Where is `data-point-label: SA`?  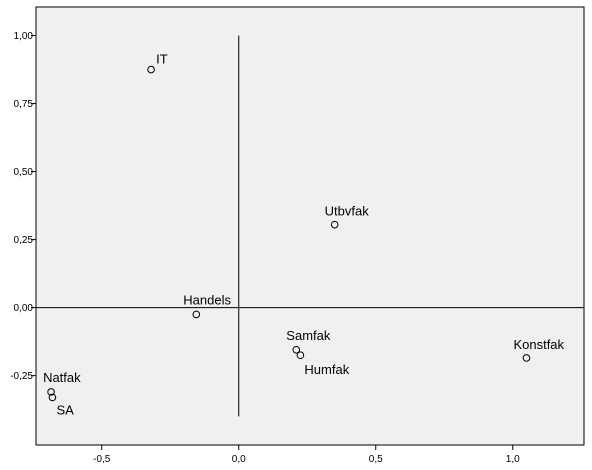
data-point-label: SA is located at coordinates (65, 409).